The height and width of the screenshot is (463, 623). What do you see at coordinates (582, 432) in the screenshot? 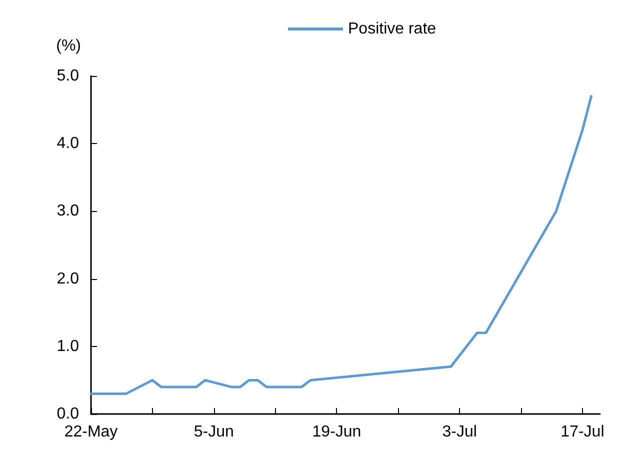
I see `x-tick-label: 17-Jul` at bounding box center [582, 432].